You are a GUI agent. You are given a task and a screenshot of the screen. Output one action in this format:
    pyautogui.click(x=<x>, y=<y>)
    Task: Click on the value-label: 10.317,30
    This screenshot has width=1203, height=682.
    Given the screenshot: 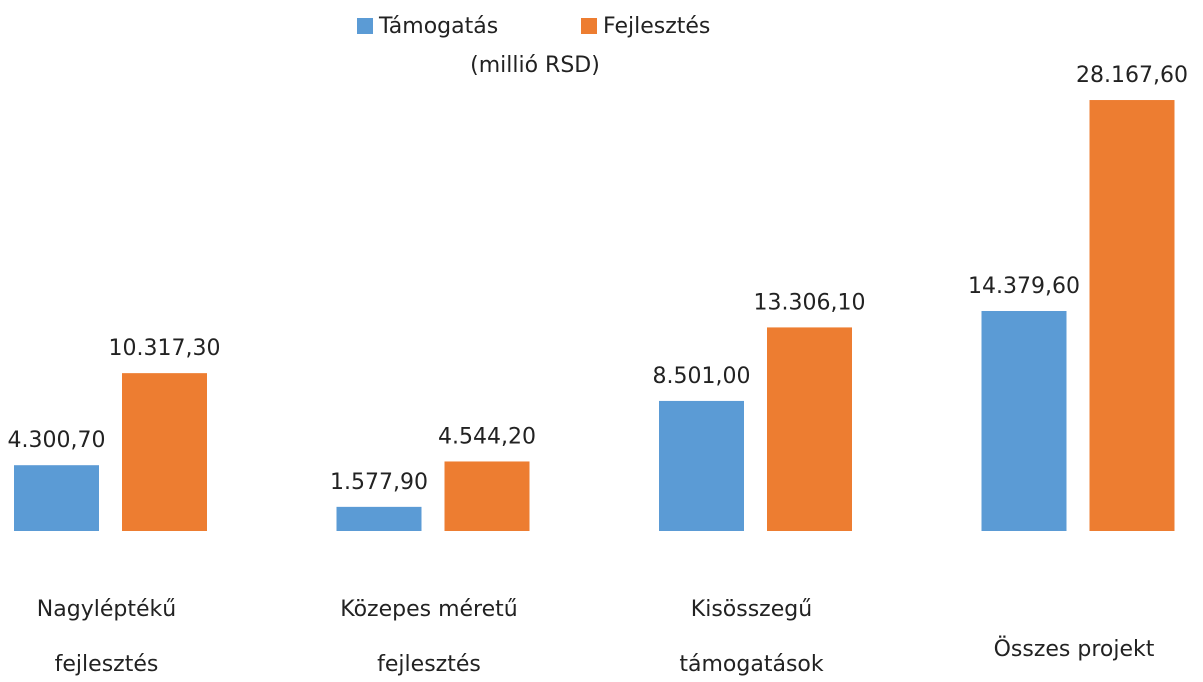 What is the action you would take?
    pyautogui.click(x=165, y=348)
    